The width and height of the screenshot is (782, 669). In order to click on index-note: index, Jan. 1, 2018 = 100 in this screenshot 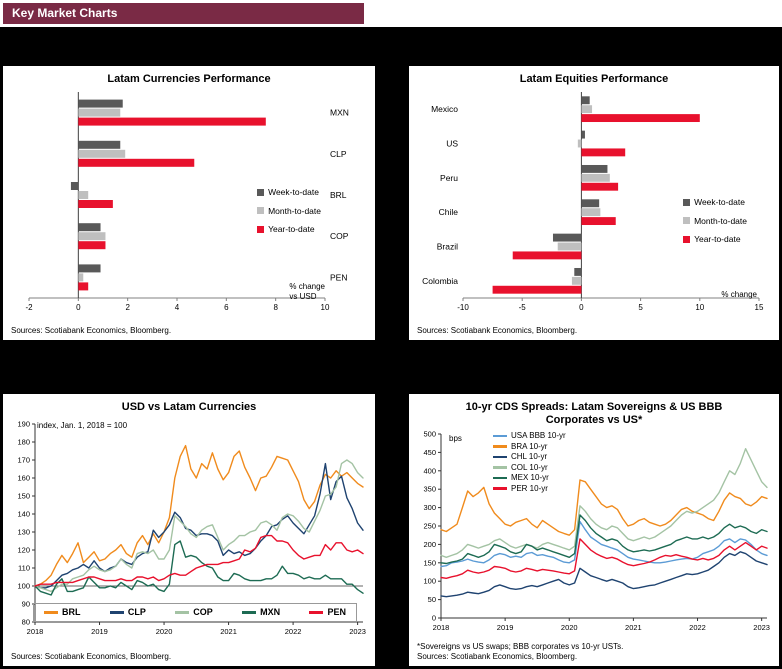, I will do `click(82, 425)`.